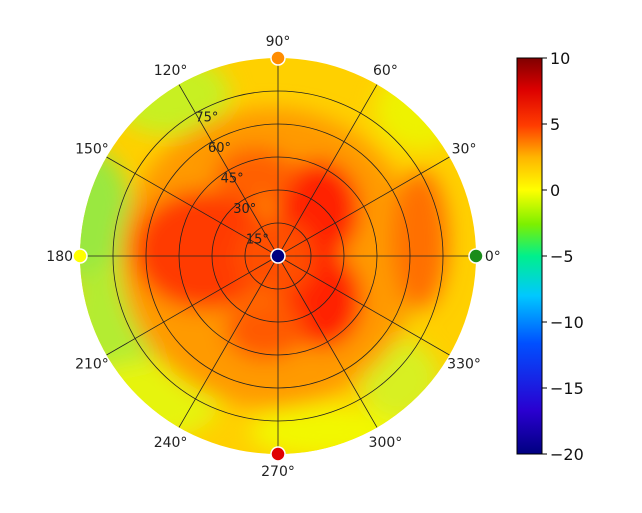  Describe the element at coordinates (257, 240) in the screenshot. I see `radial-tick-label: 15°` at that location.